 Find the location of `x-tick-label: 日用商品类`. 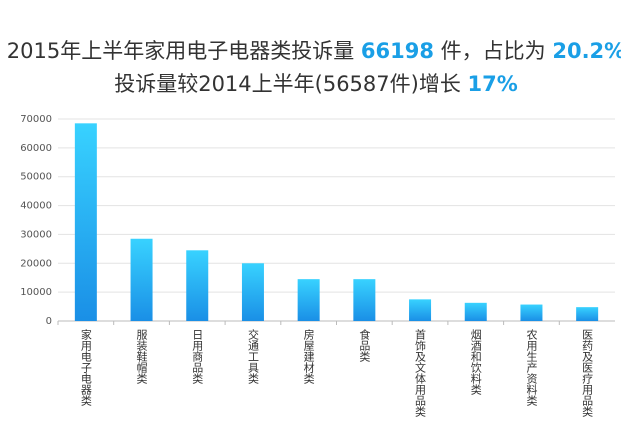

x-tick-label: 日用商品类 is located at coordinates (197, 357).